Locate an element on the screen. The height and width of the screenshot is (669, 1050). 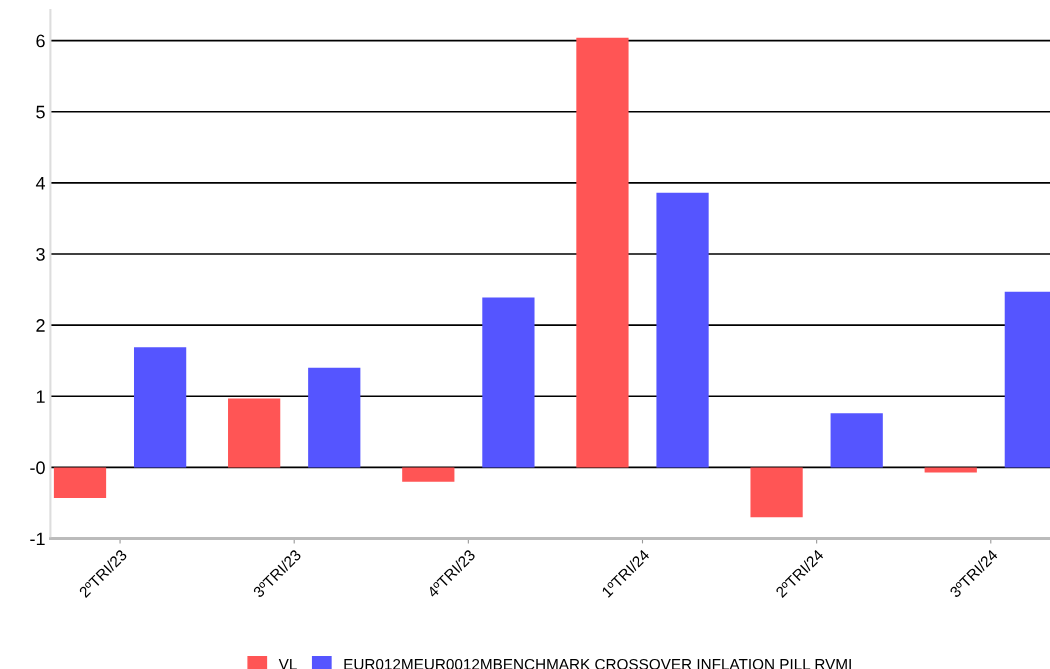
y-tick-label: -0 is located at coordinates (37, 468).